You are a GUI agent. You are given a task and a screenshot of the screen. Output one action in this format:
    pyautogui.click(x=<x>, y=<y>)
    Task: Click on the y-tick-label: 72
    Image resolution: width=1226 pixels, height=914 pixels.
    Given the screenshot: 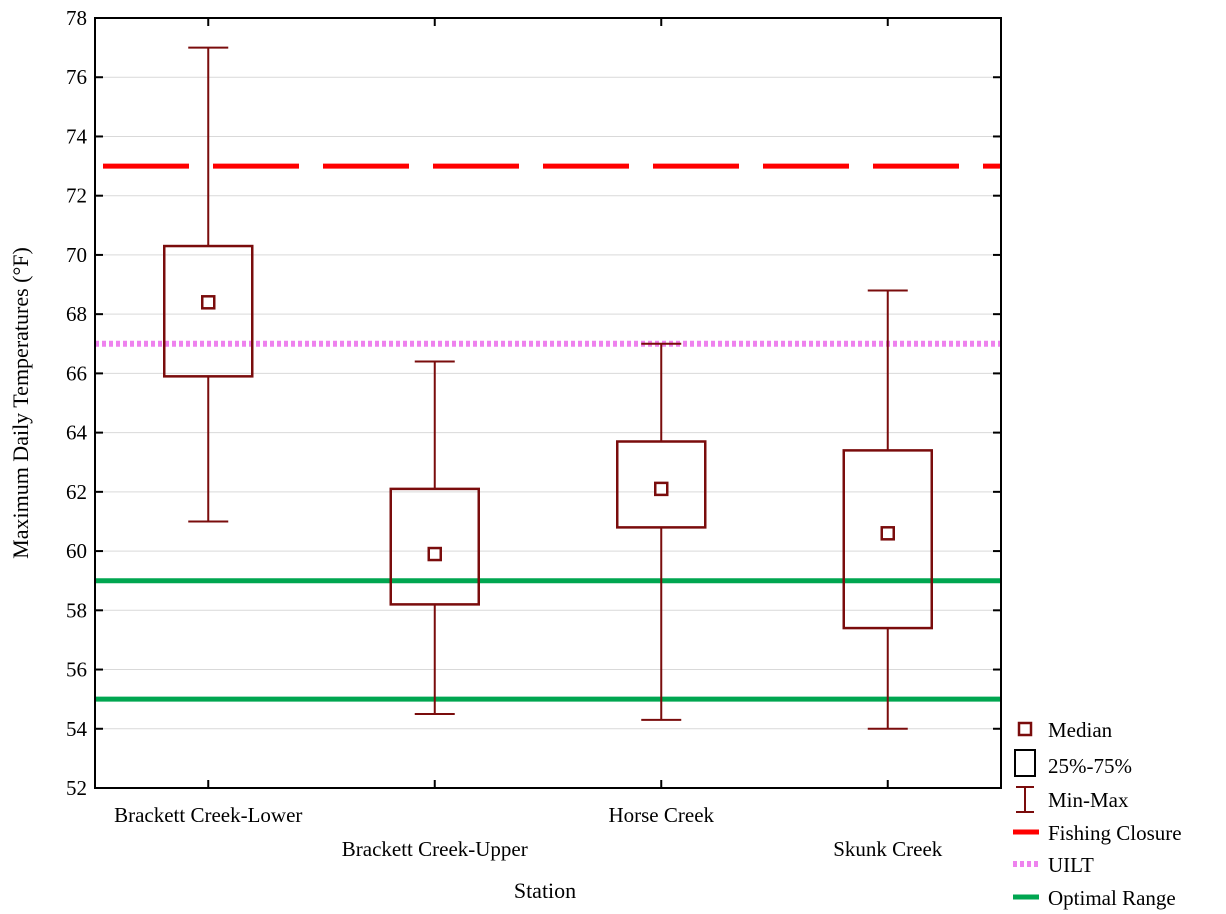 What is the action you would take?
    pyautogui.click(x=76, y=196)
    